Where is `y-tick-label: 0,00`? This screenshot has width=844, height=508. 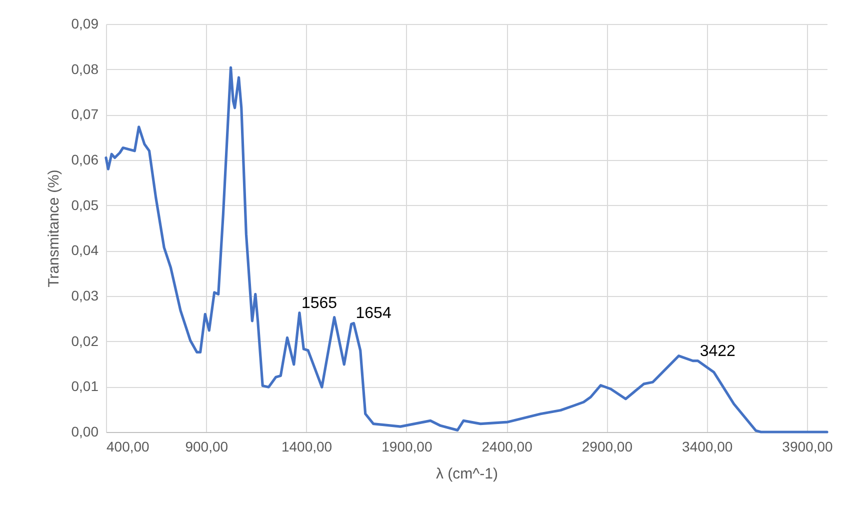 y-tick-label: 0,00 is located at coordinates (85, 432).